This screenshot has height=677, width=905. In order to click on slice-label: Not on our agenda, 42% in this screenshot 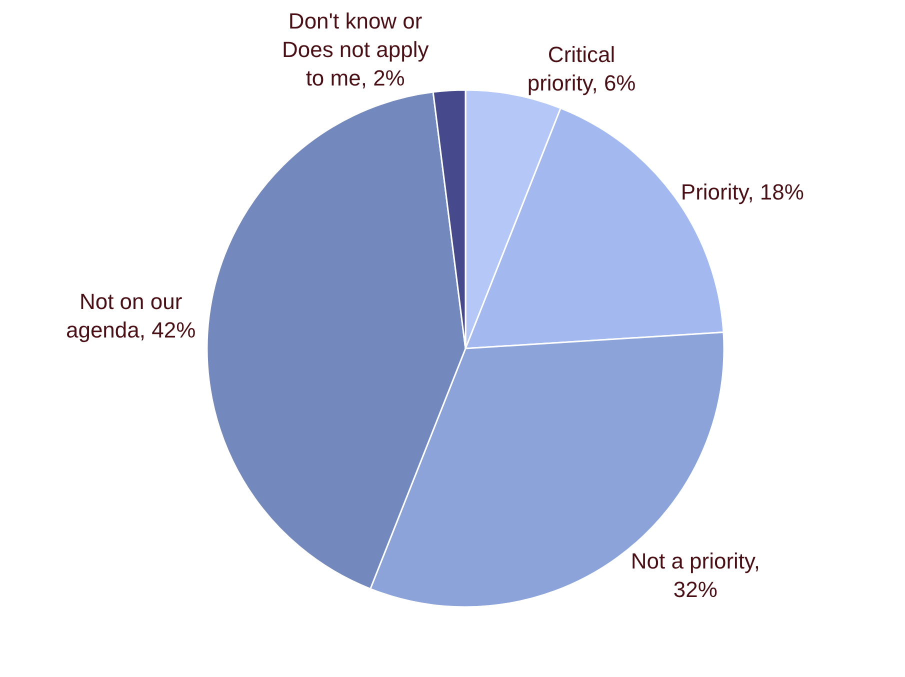, I will do `click(131, 315)`.